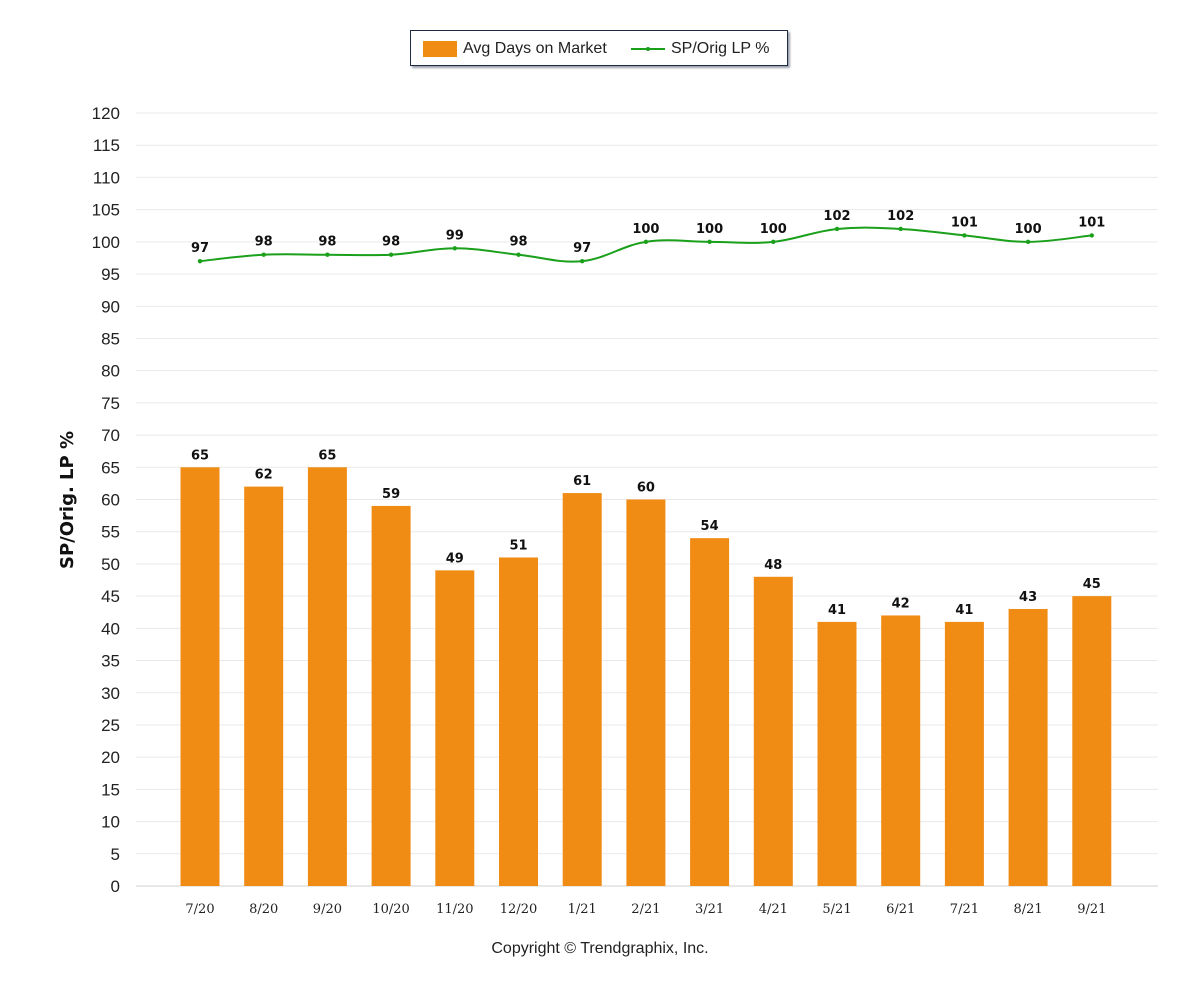 The image size is (1200, 1000). What do you see at coordinates (115, 886) in the screenshot?
I see `y-tick-label: 0` at bounding box center [115, 886].